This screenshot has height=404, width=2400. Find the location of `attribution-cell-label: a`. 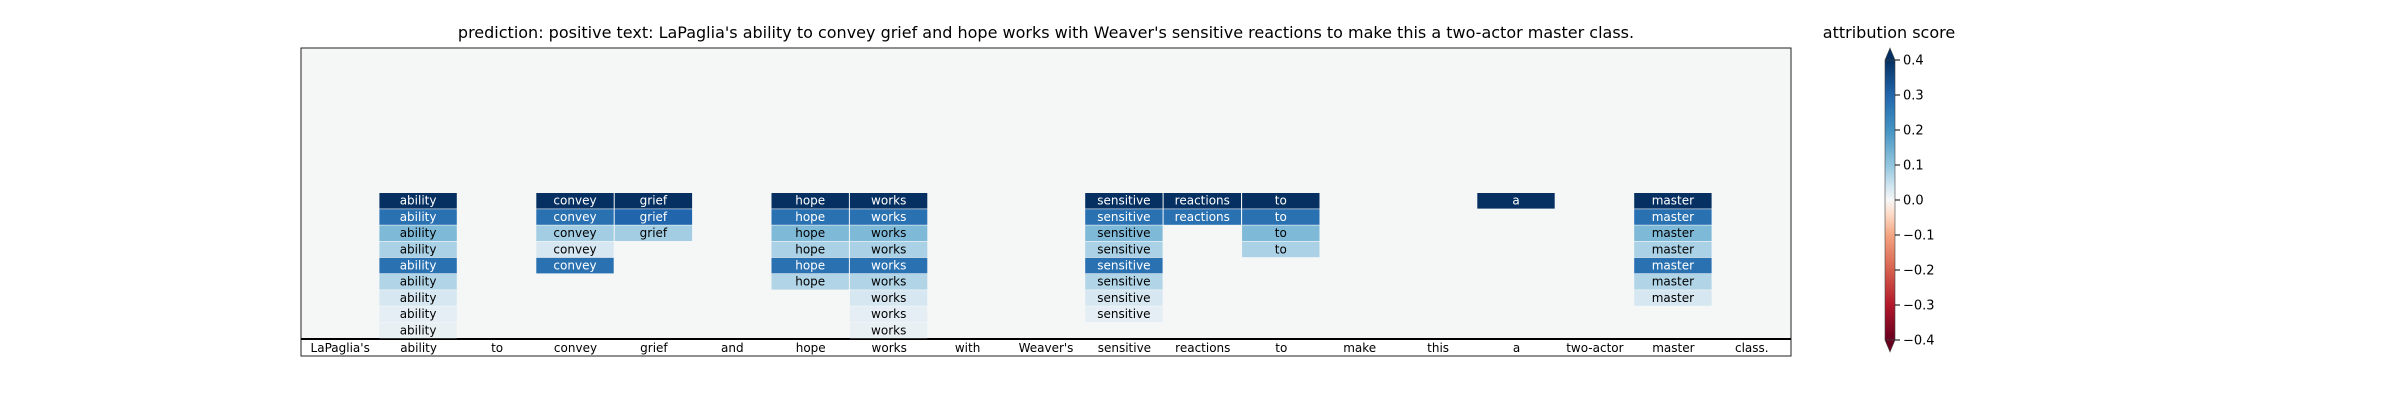

attribution-cell-label: a is located at coordinates (1515, 201).